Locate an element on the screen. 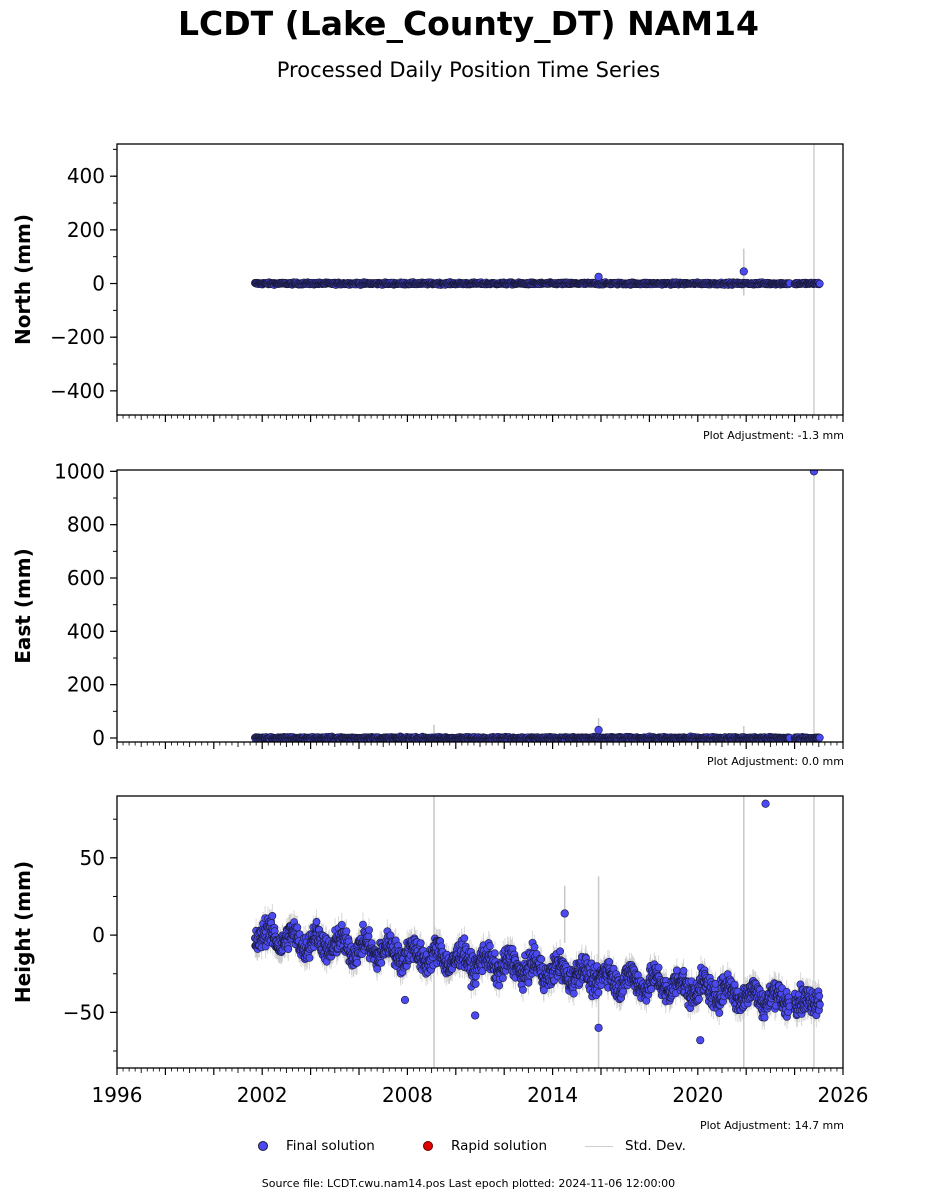 The image size is (937, 1200). chart-title: LCDT (Lake_County_DT) NAM14 is located at coordinates (468, 23).